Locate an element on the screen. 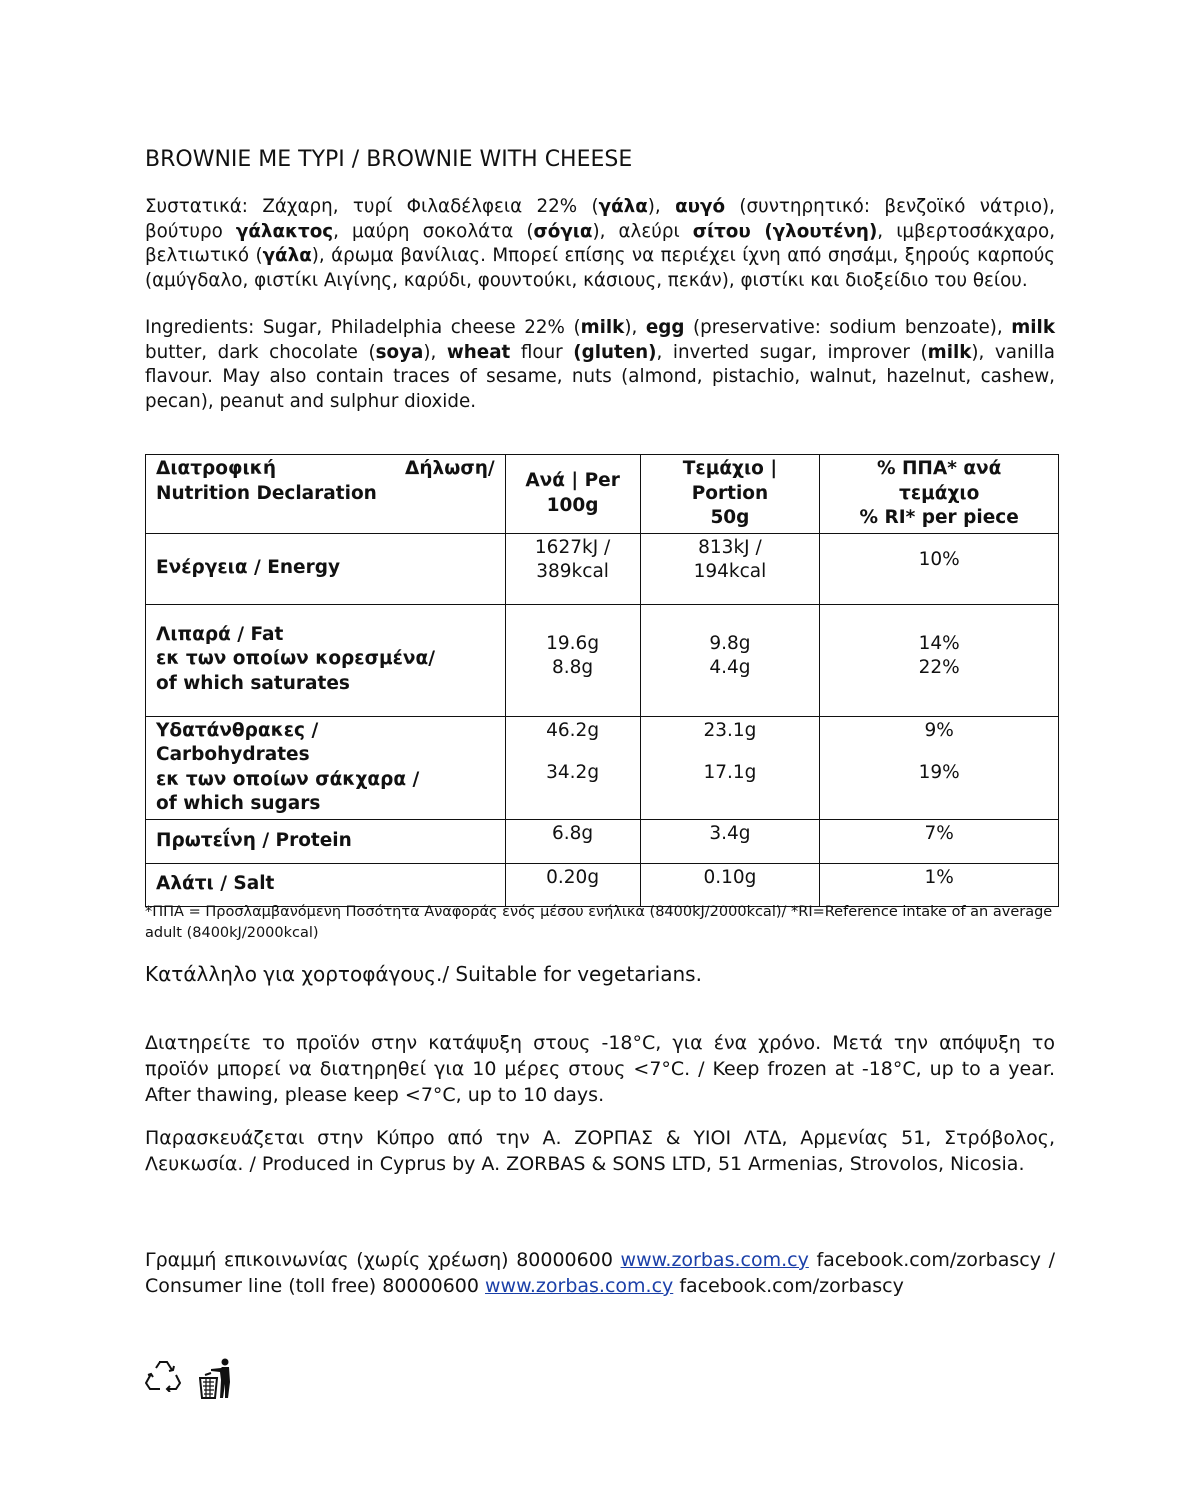  allergen-text: wheat is located at coordinates (478, 352).